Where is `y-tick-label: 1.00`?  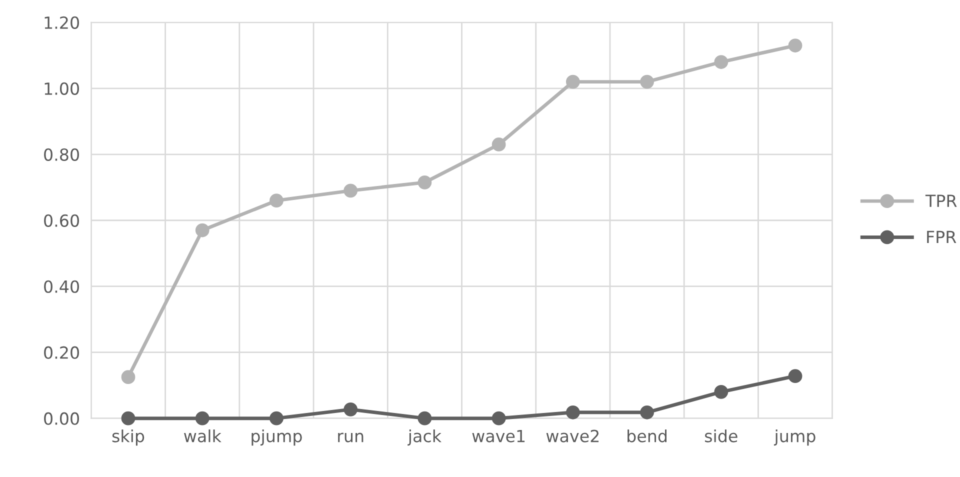 y-tick-label: 1.00 is located at coordinates (61, 88).